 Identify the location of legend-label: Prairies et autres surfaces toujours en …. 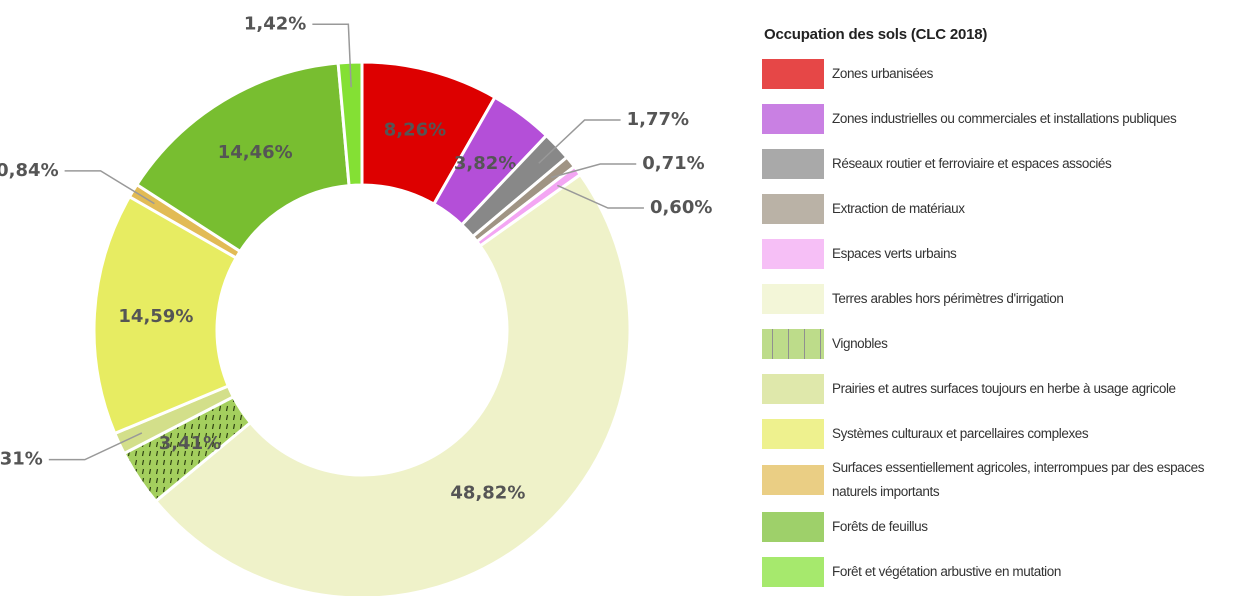
(1004, 388).